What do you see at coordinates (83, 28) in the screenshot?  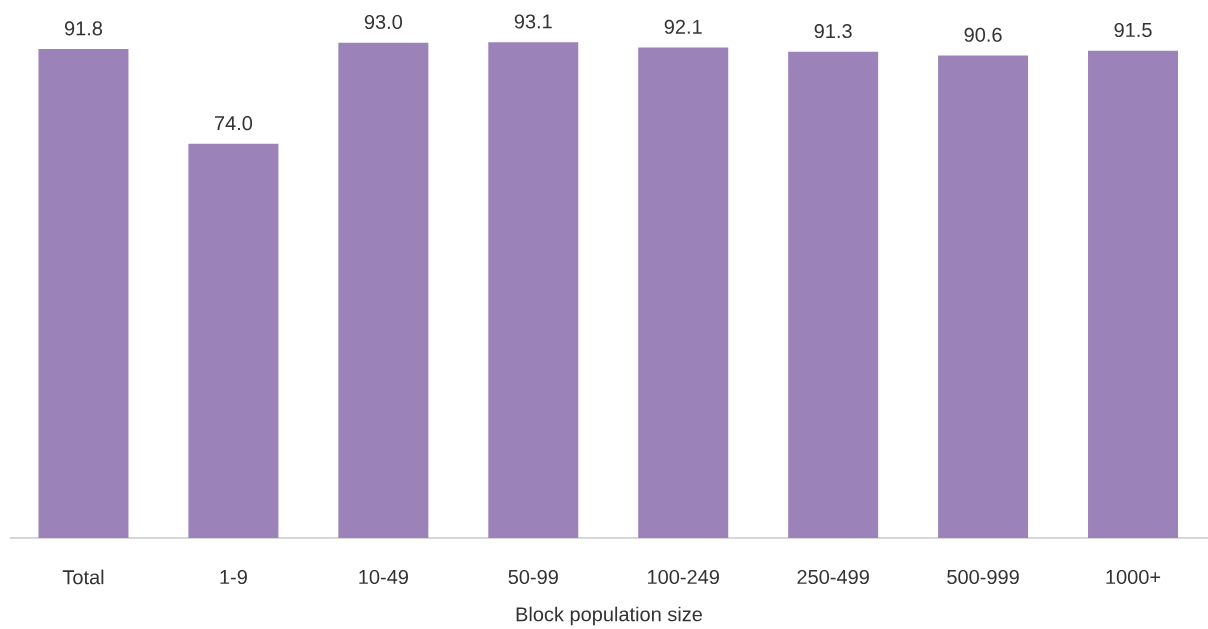 I see `data-label: 91.8` at bounding box center [83, 28].